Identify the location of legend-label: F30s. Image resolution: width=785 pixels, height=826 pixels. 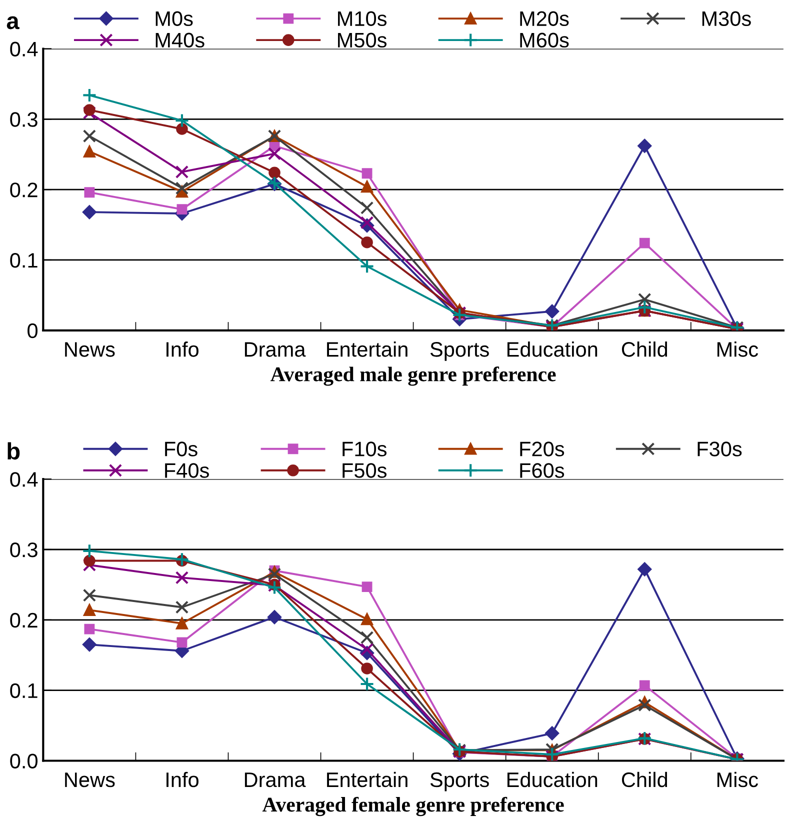
(720, 449).